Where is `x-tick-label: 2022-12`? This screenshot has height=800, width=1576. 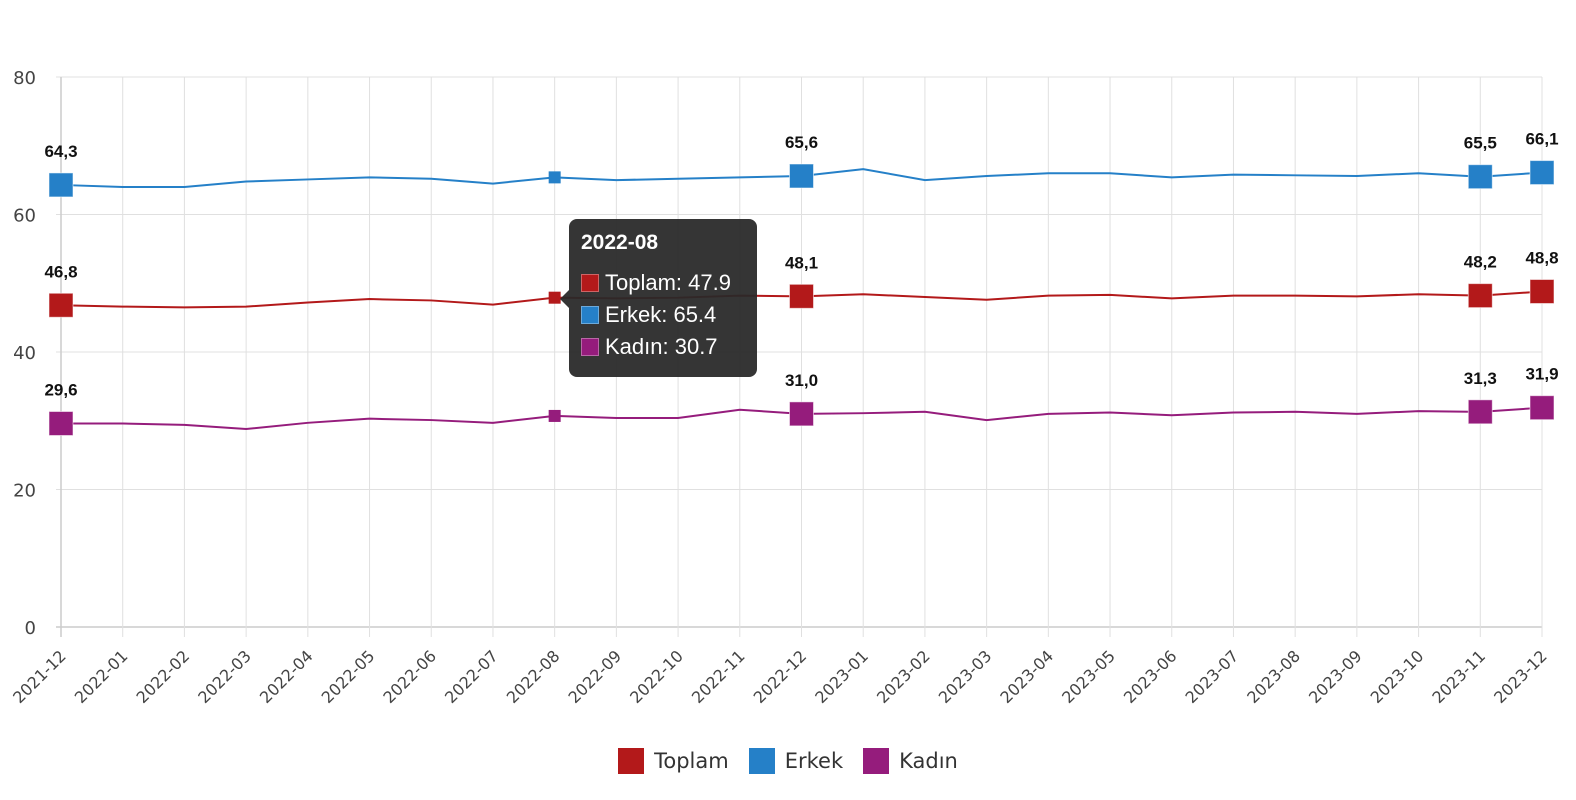
x-tick-label: 2022-12 is located at coordinates (780, 676).